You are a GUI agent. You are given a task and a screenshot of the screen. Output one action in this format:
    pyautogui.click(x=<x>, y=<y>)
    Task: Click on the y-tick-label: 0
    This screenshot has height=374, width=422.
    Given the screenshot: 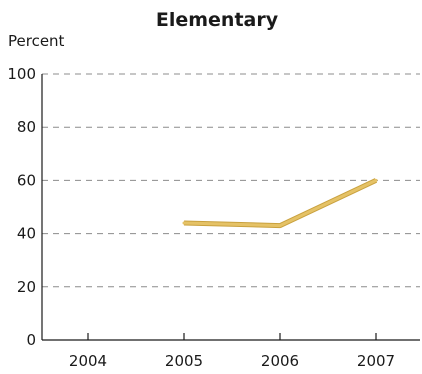 What is the action you would take?
    pyautogui.click(x=31, y=340)
    